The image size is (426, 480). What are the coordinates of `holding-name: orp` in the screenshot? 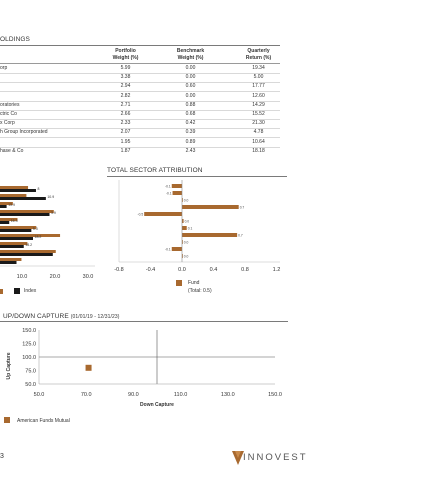 It's located at (4, 68).